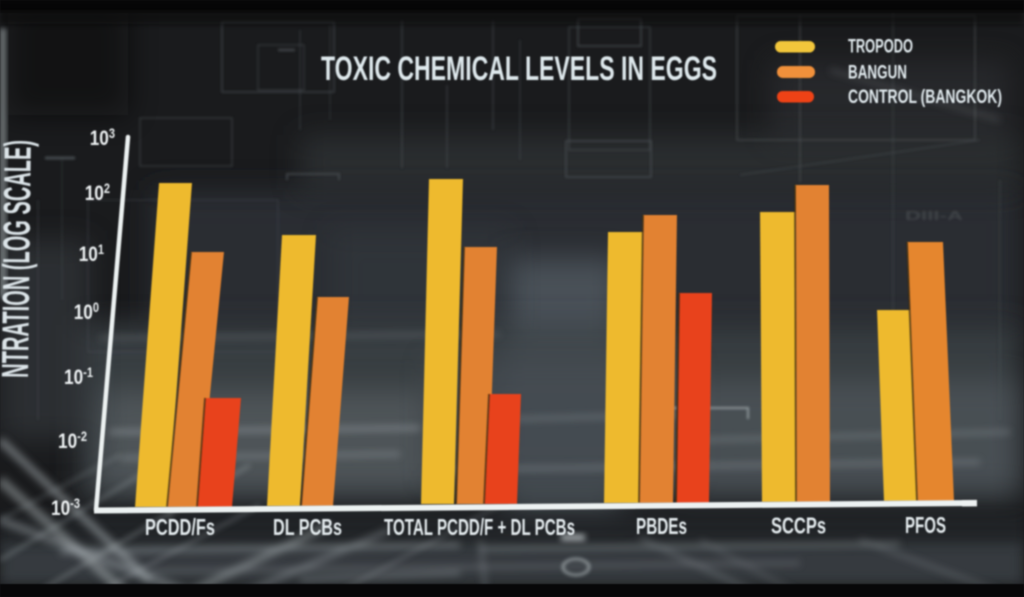  I want to click on svg-text: NTRATION (LOG SCALE), so click(20, 259).